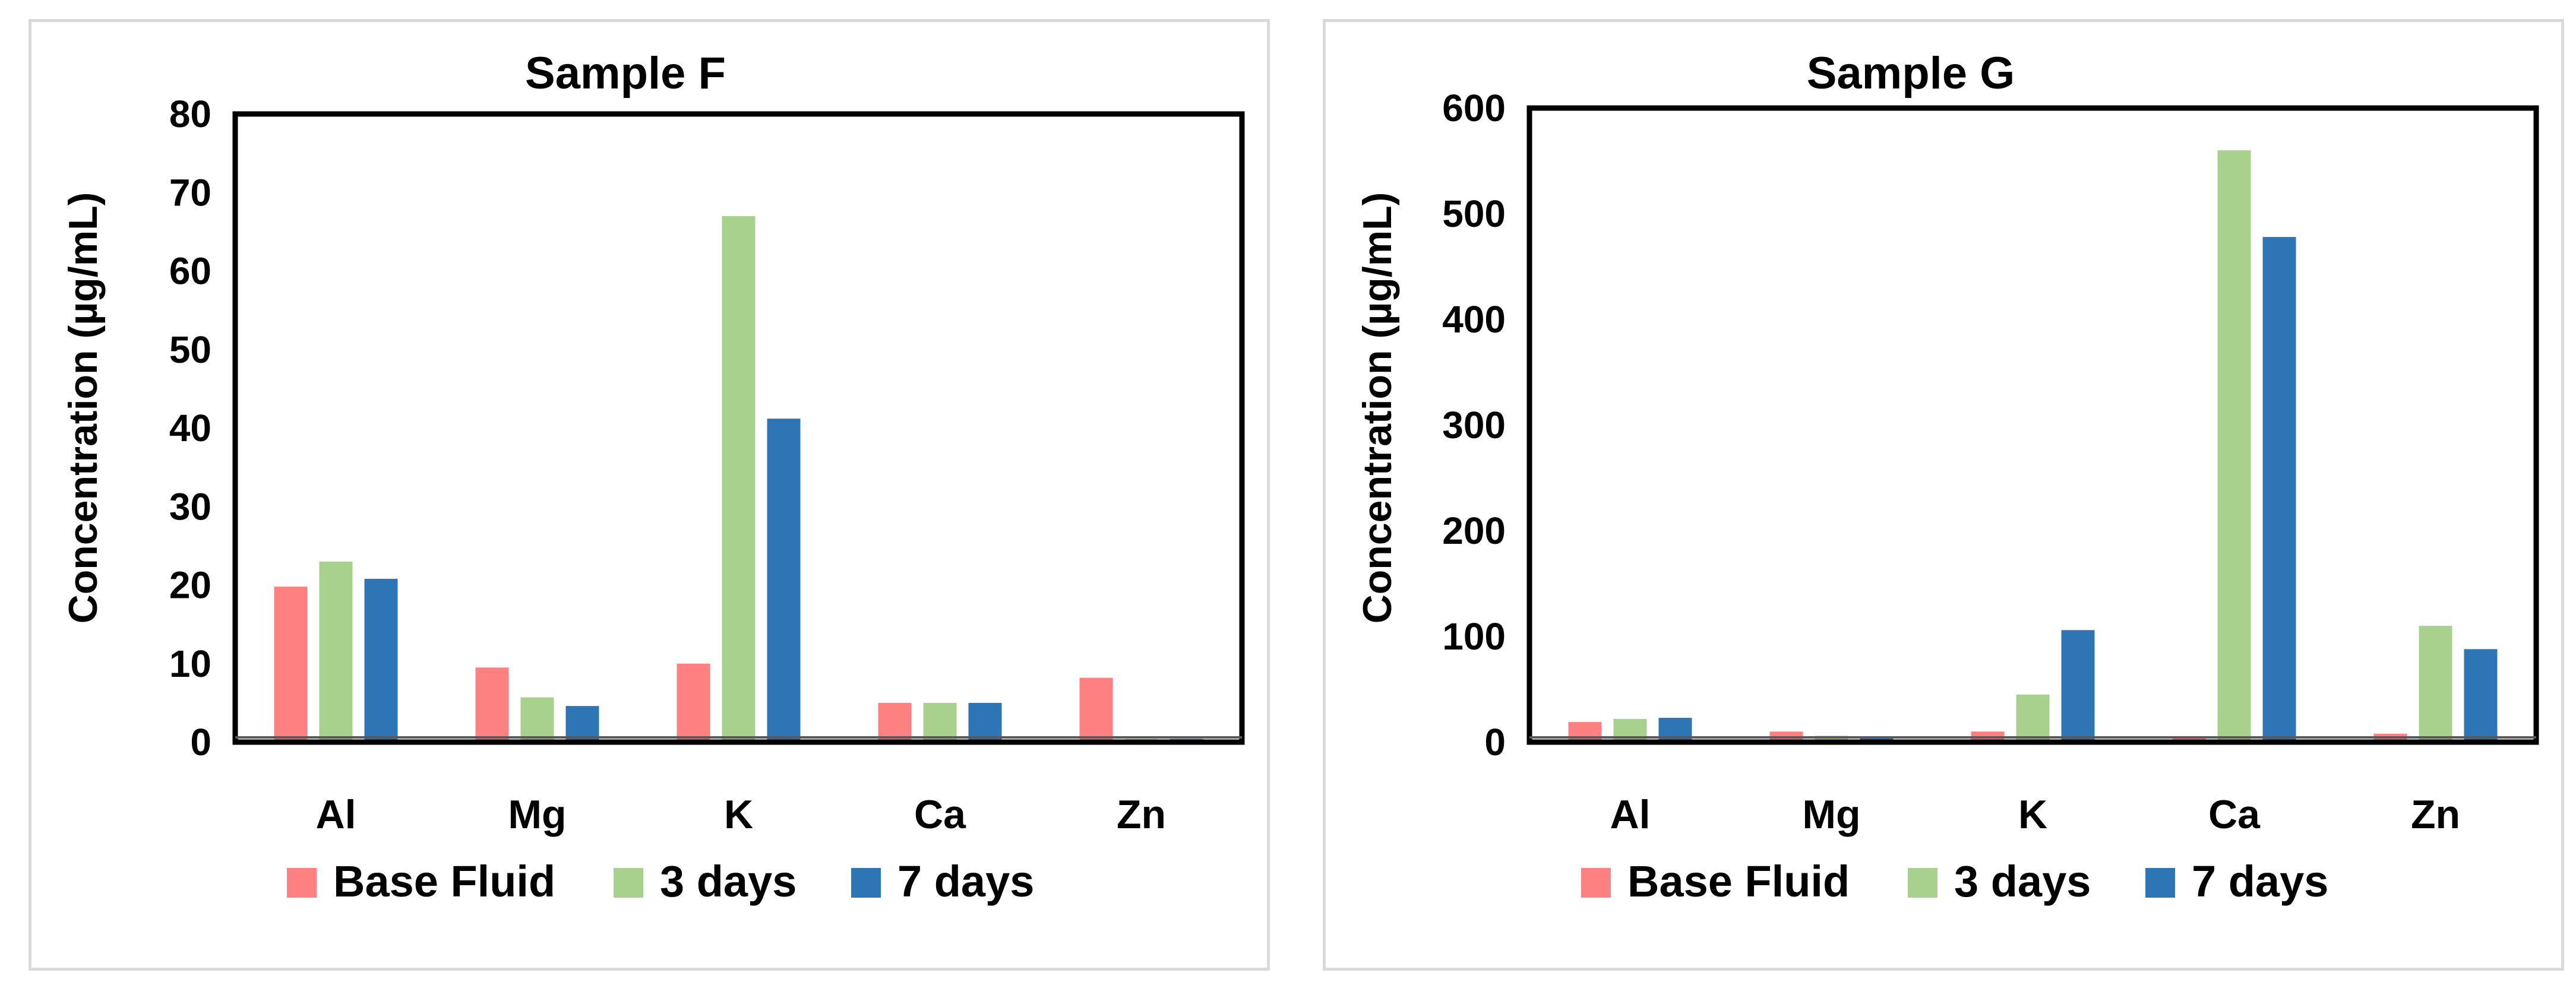  Describe the element at coordinates (190, 271) in the screenshot. I see `y-tick-label: 60` at that location.